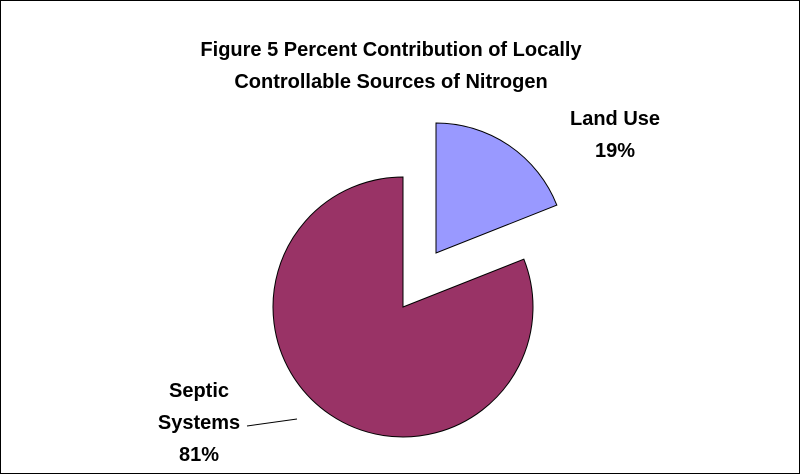  I want to click on data-label-septic-systems: Septic Systems 81%, so click(199, 423).